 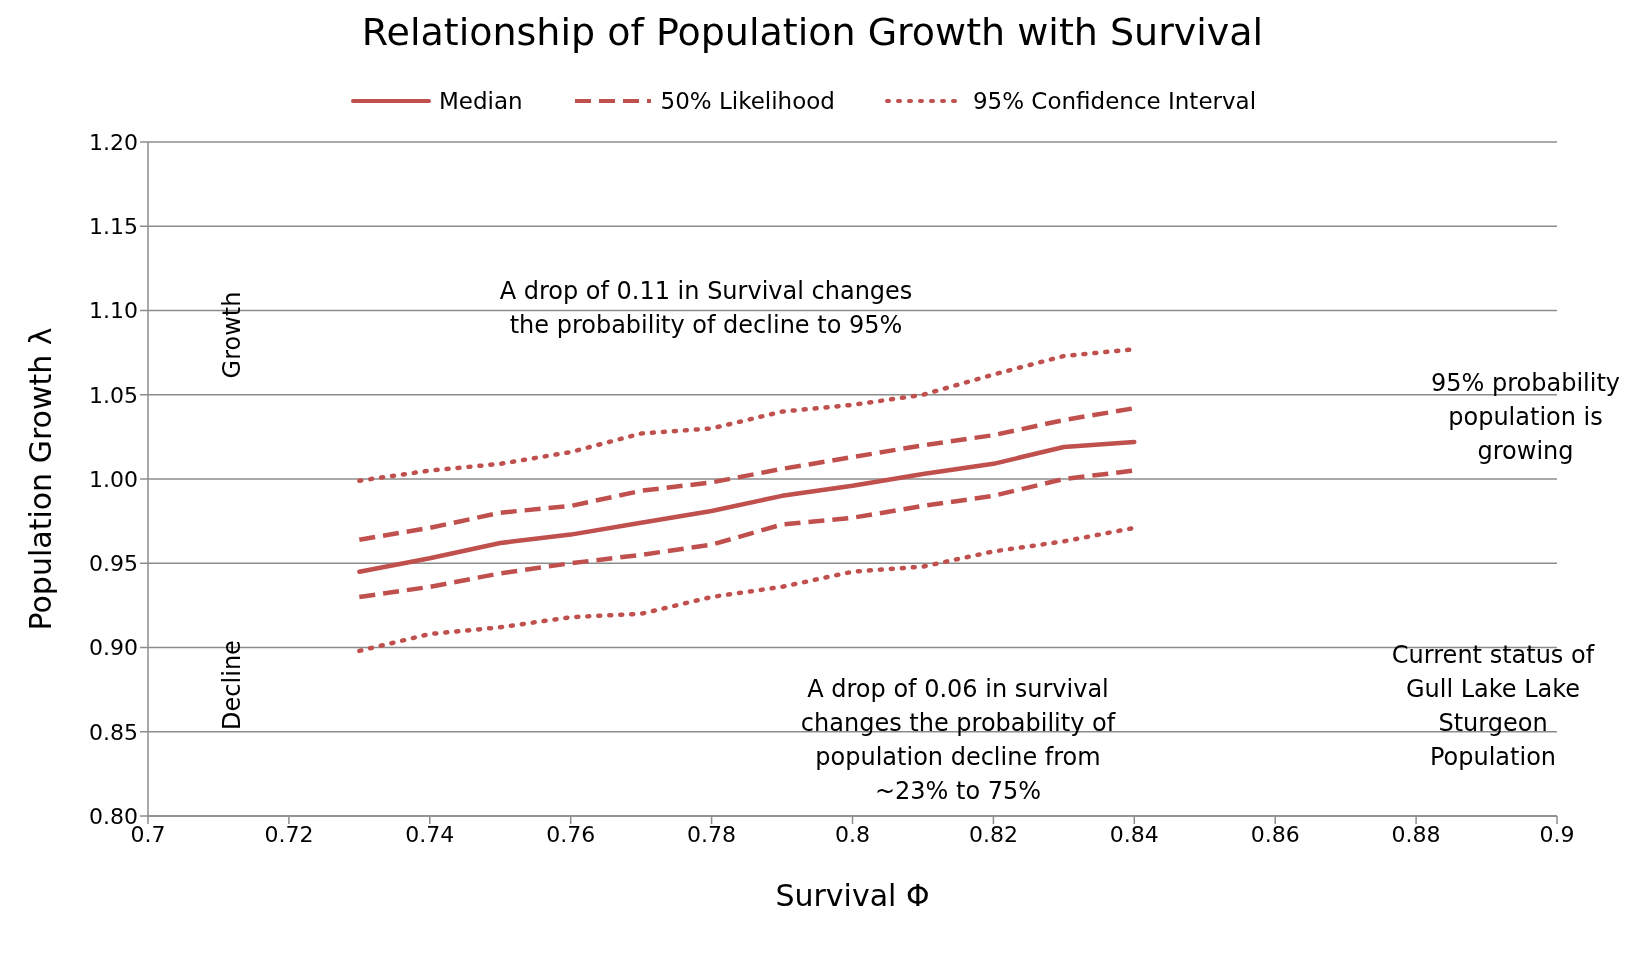 I want to click on x-tick-label: 0.9, so click(x=1557, y=834).